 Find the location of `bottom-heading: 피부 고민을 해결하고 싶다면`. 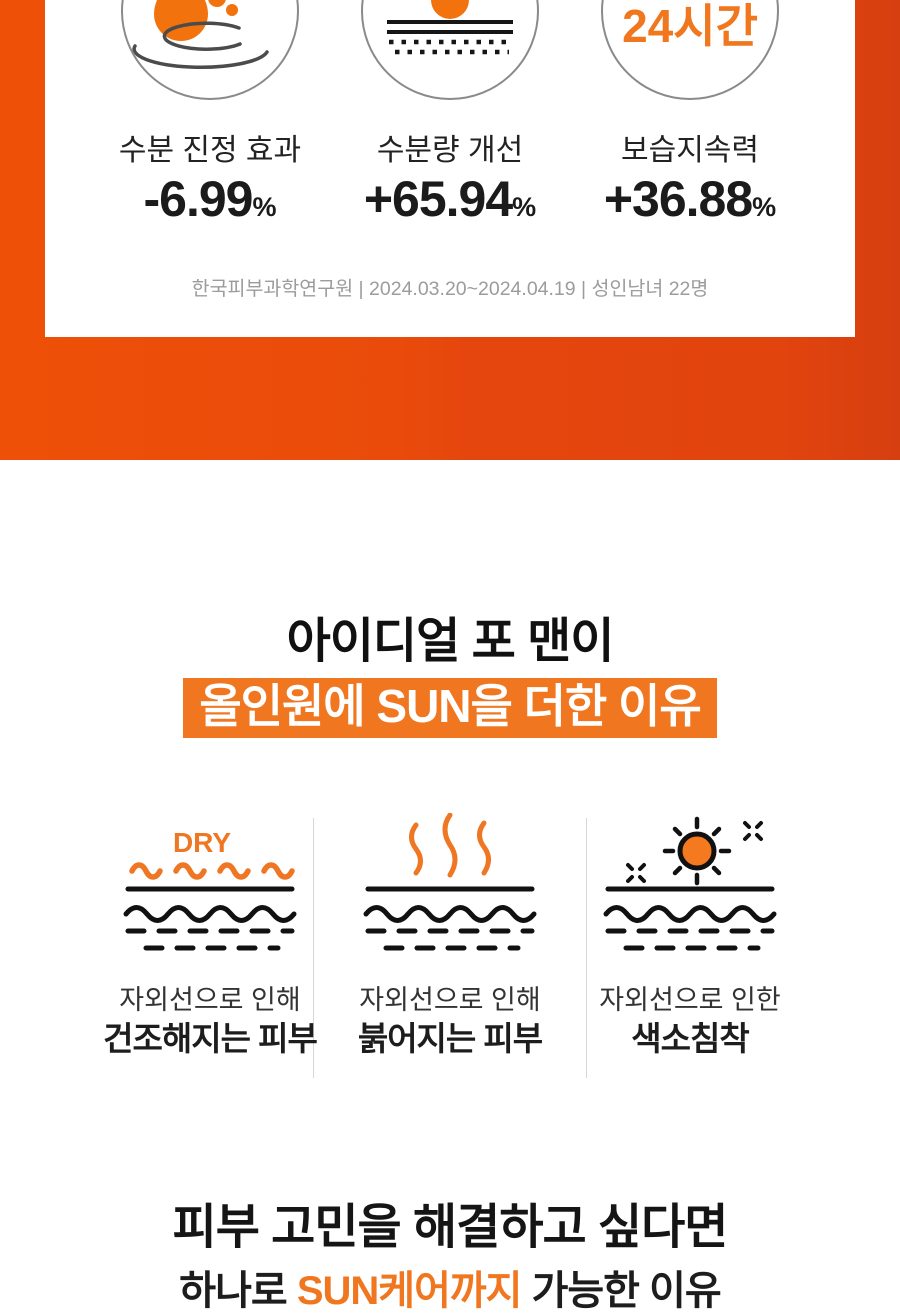

bottom-heading: 피부 고민을 해결하고 싶다면 is located at coordinates (450, 1228).